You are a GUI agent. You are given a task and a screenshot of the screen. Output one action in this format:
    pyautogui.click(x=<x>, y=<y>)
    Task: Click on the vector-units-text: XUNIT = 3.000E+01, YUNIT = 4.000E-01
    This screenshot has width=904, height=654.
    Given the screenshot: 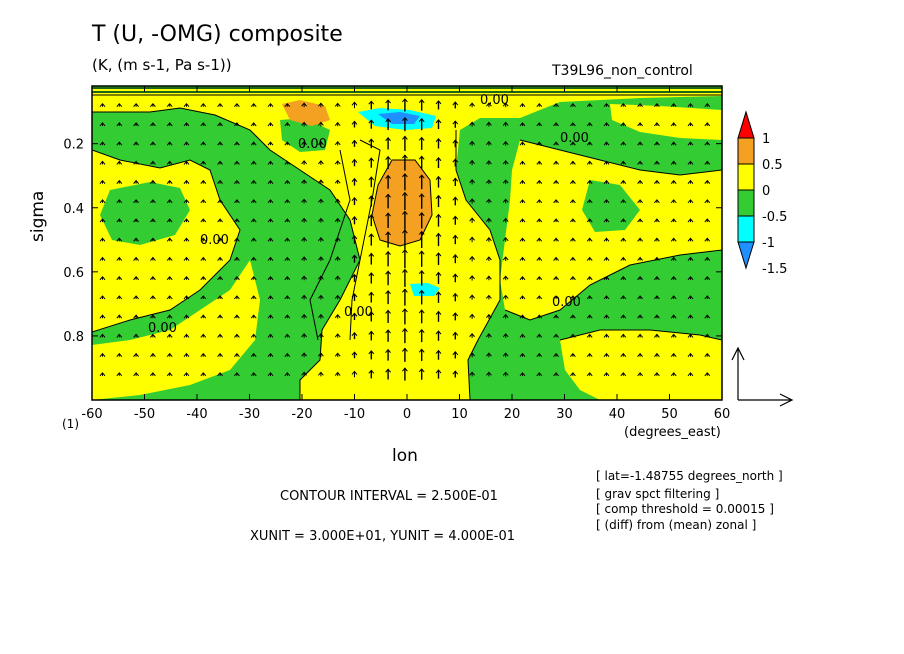 What is the action you would take?
    pyautogui.click(x=382, y=536)
    